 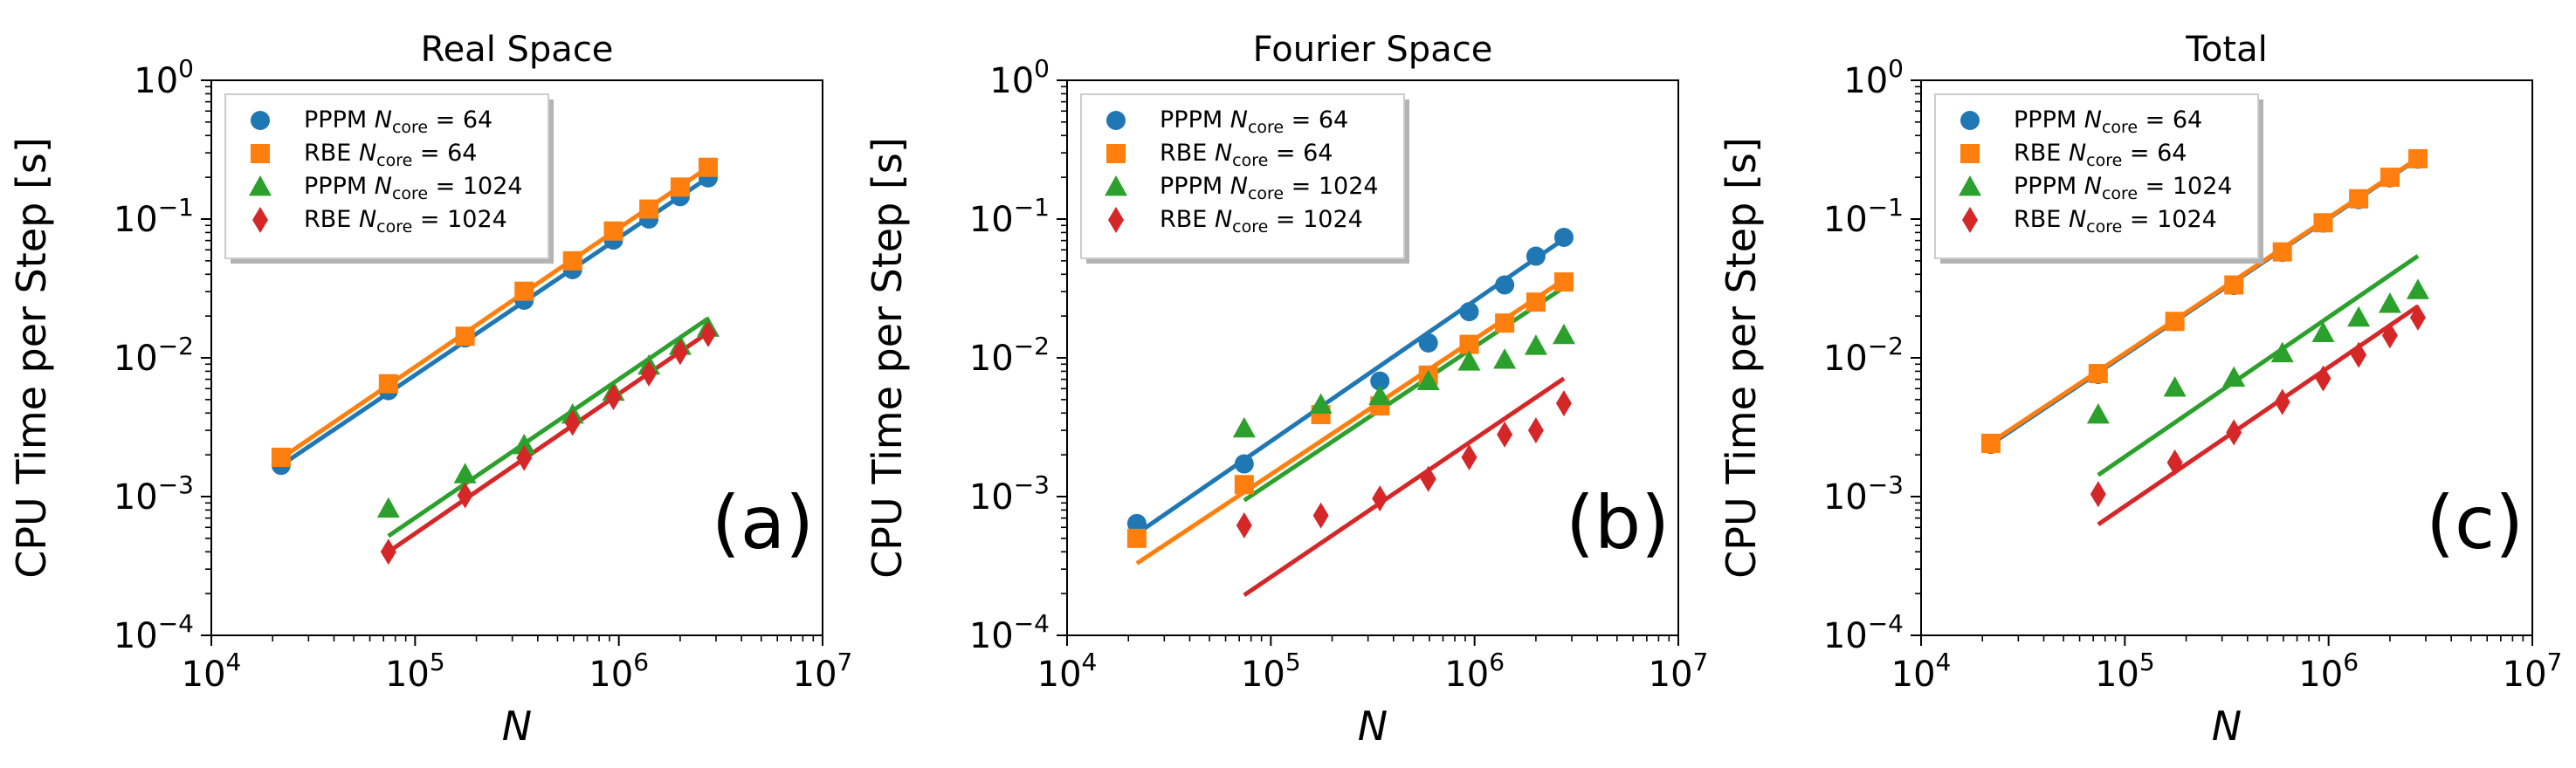 I want to click on x-tick-label: 10⁶, so click(x=1474, y=671).